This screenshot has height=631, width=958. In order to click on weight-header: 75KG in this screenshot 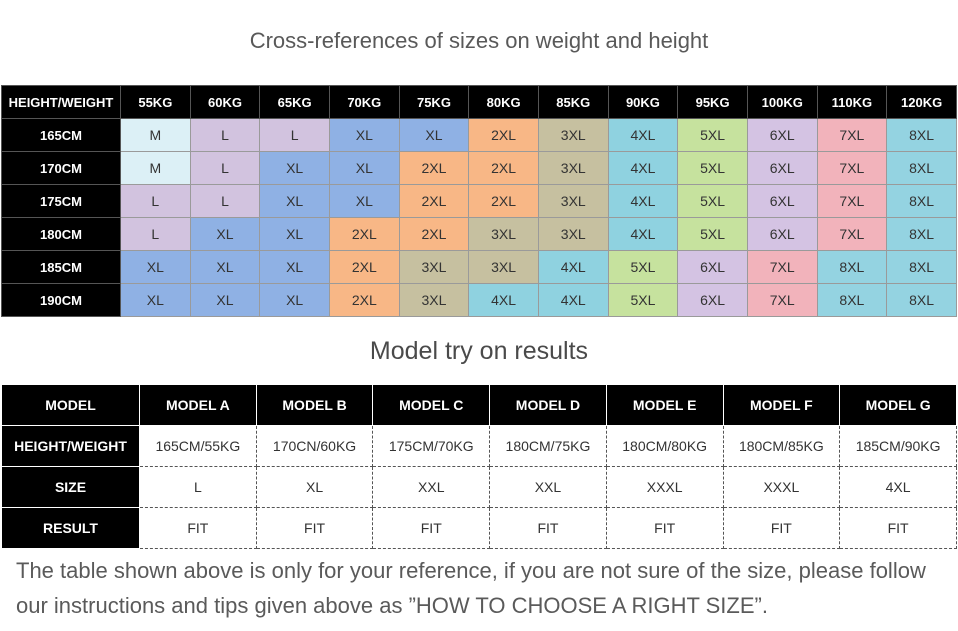, I will do `click(434, 102)`.